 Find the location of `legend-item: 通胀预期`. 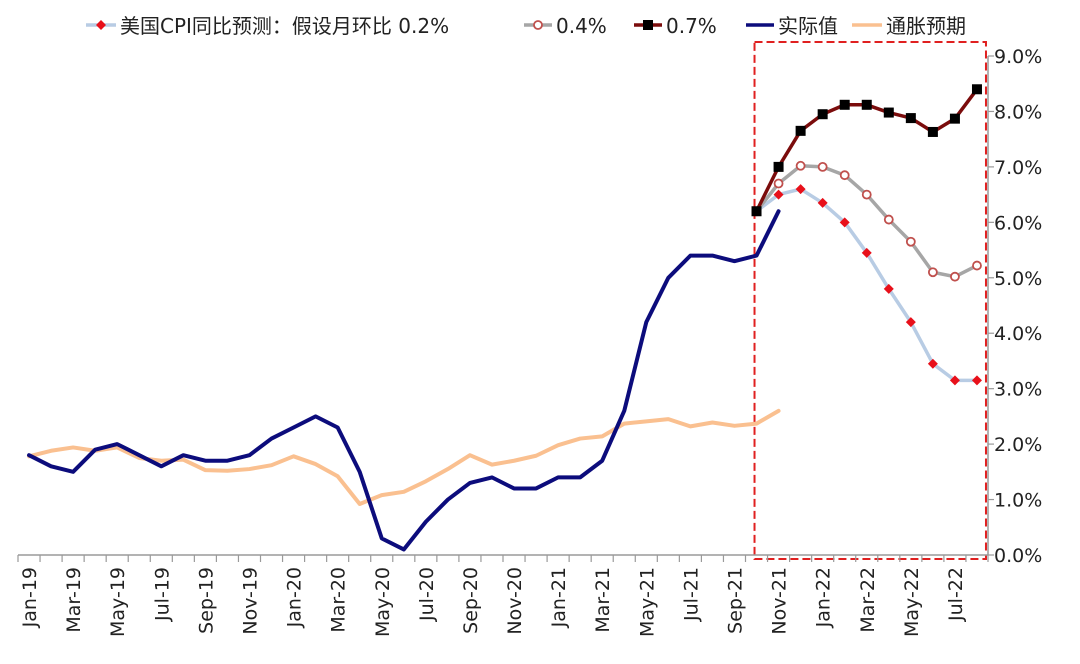

legend-item: 通胀预期 is located at coordinates (909, 26).